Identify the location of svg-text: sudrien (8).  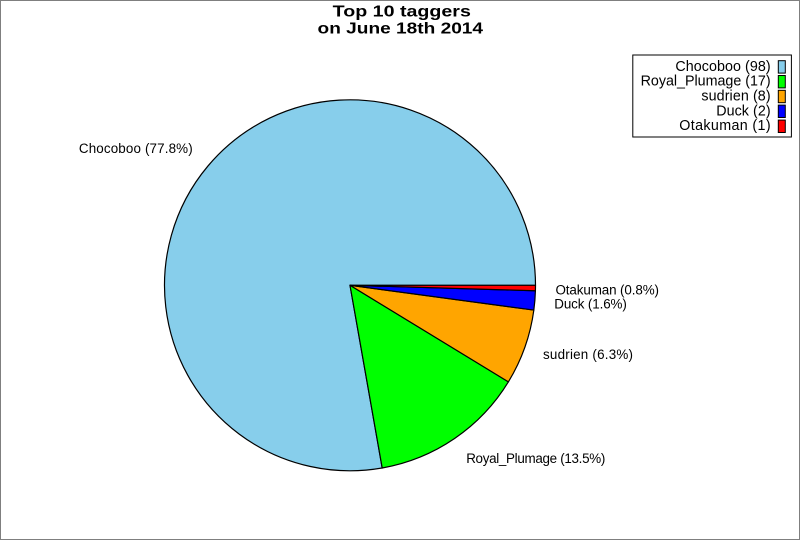
(735, 97).